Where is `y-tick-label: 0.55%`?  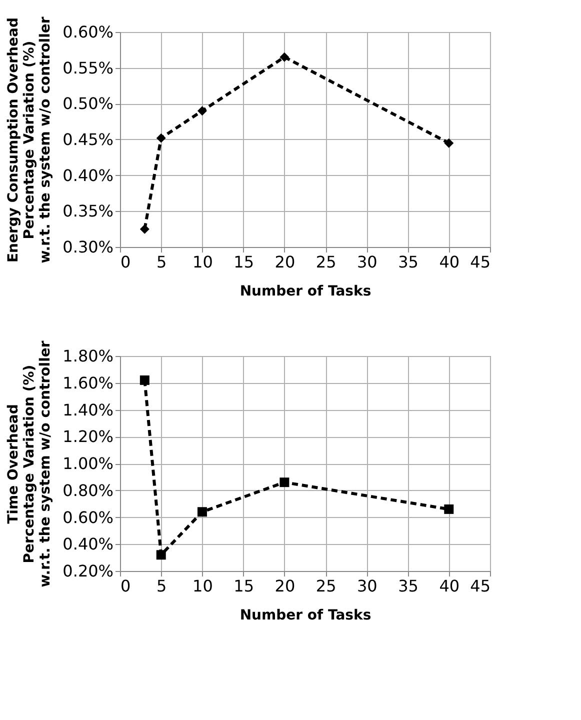
y-tick-label: 0.55% is located at coordinates (88, 68).